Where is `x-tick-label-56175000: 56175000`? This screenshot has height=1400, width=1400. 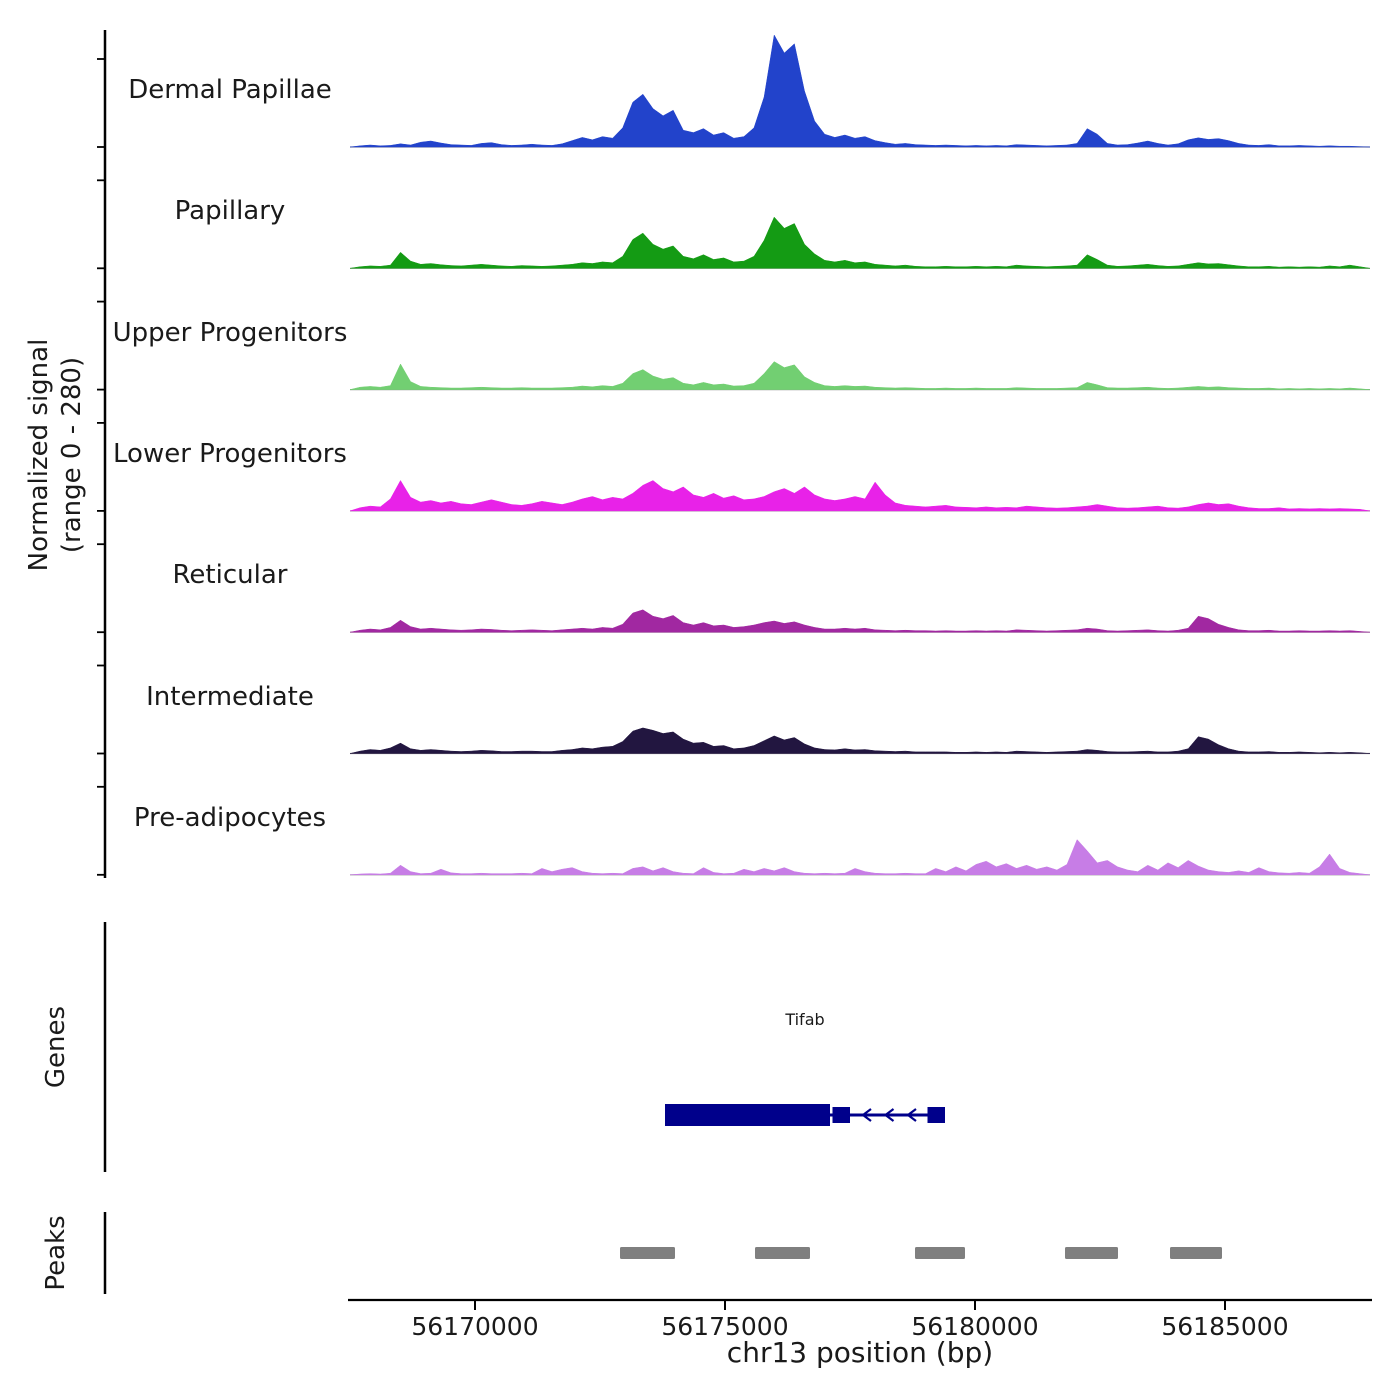 x-tick-label-56175000: 56175000 is located at coordinates (725, 1326).